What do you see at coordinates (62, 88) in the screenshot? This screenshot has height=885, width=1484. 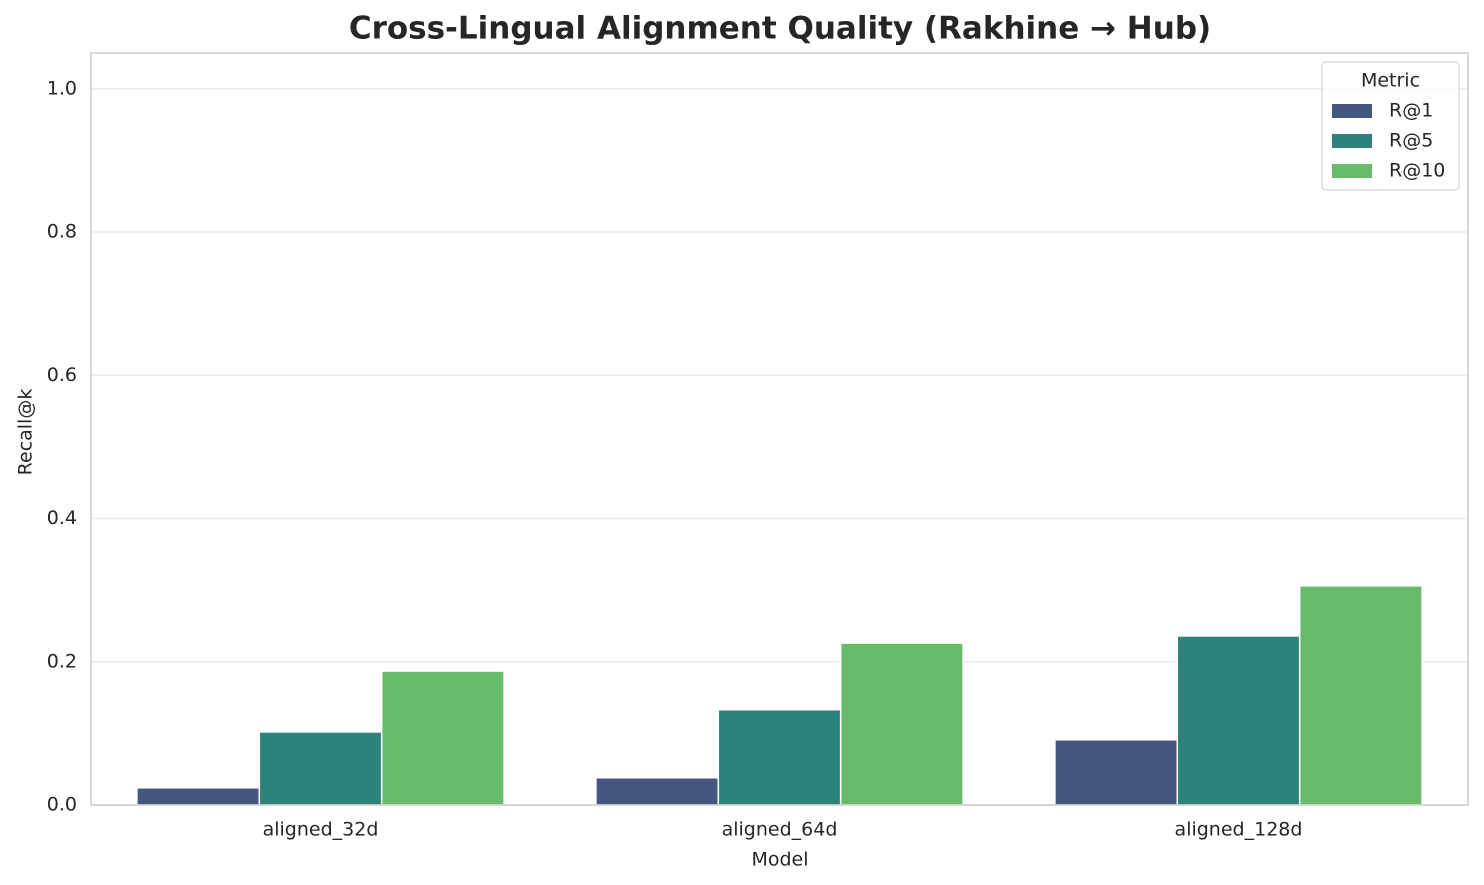 I see `y-tick-label: 1.0` at bounding box center [62, 88].